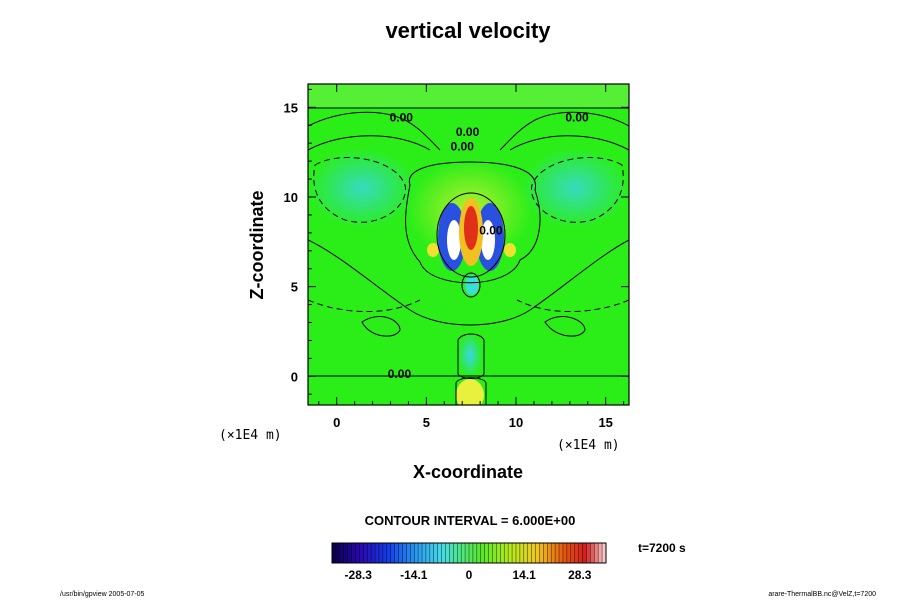 This screenshot has height=600, width=900. Describe the element at coordinates (662, 548) in the screenshot. I see `time-label: t=7200 s` at that location.